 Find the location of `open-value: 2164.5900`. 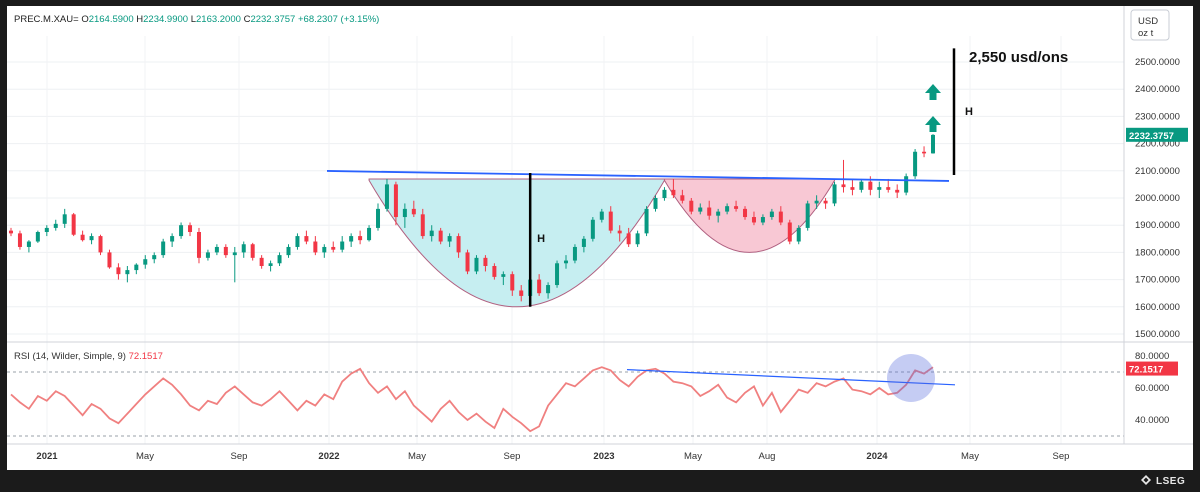

open-value: 2164.5900 is located at coordinates (111, 19).